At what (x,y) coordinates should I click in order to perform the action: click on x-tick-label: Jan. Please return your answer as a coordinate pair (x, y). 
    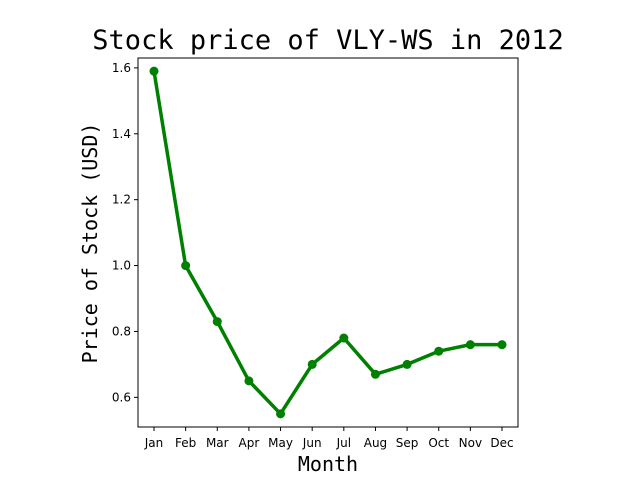
    Looking at the image, I should click on (154, 443).